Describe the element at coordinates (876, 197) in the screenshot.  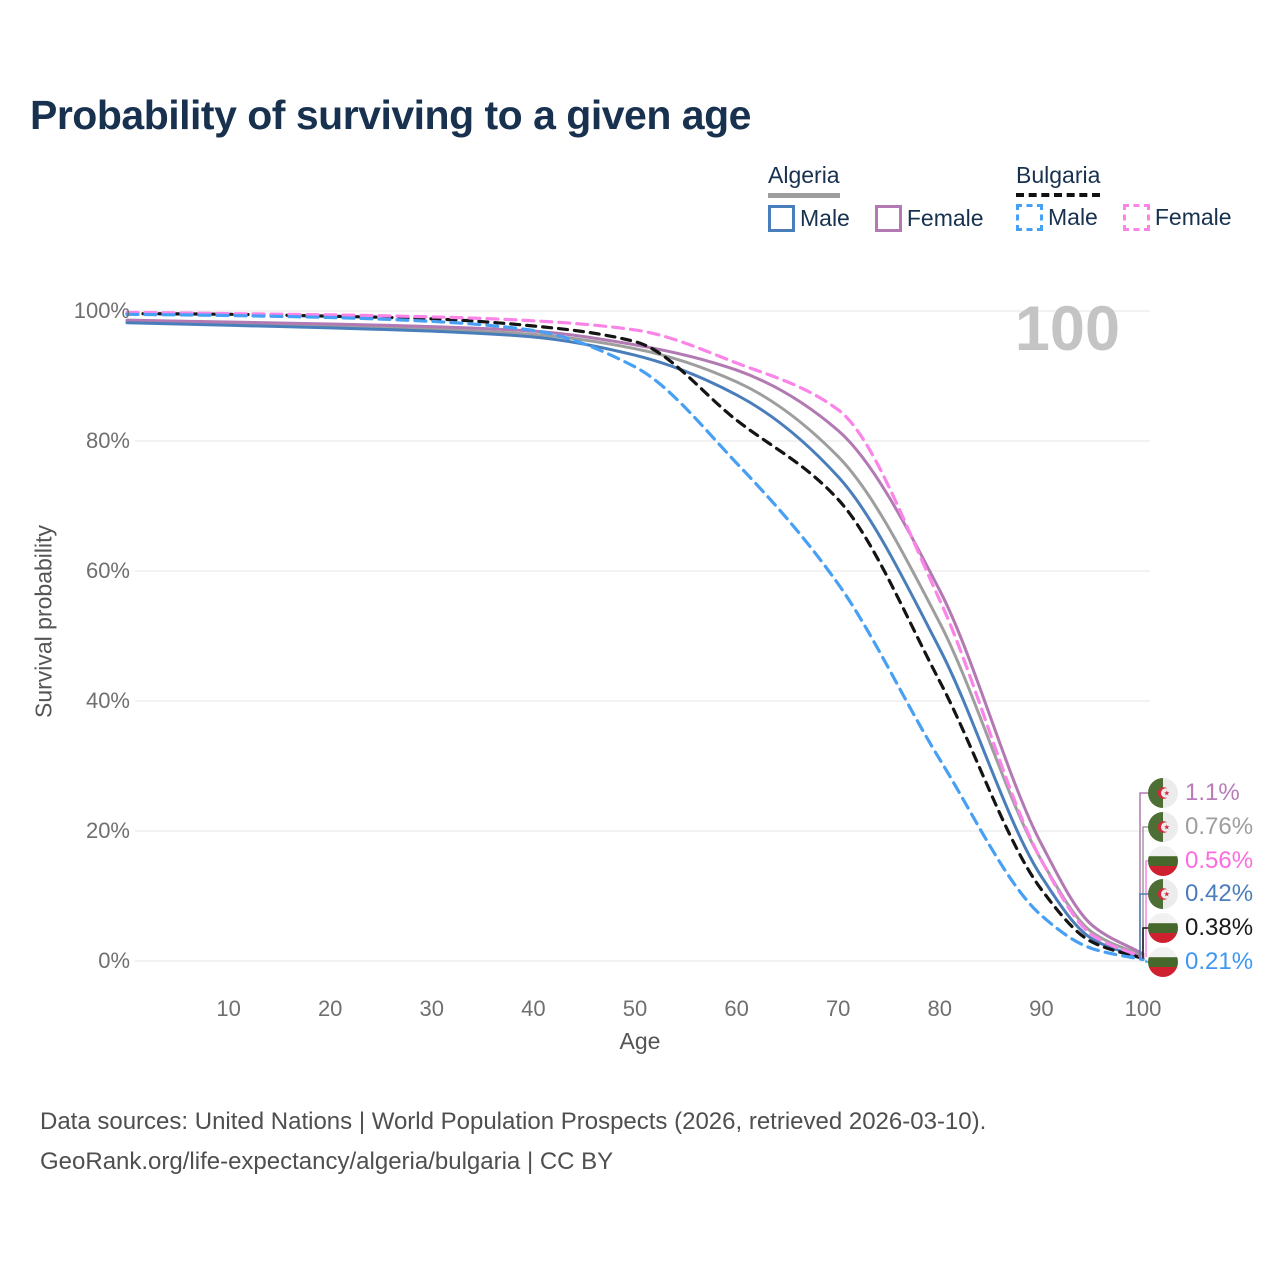
I see `legend-group-algeria: Algeria Male Female` at that location.